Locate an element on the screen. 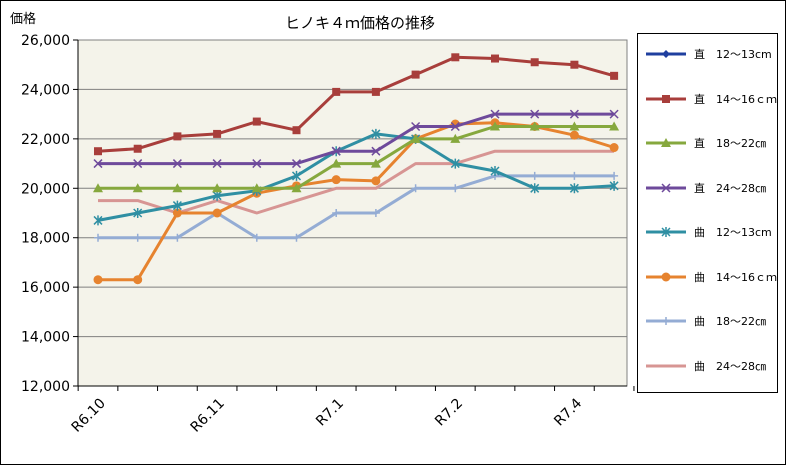 This screenshot has height=465, width=786. legend-item: 曲 14～16ｃｍ is located at coordinates (710, 277).